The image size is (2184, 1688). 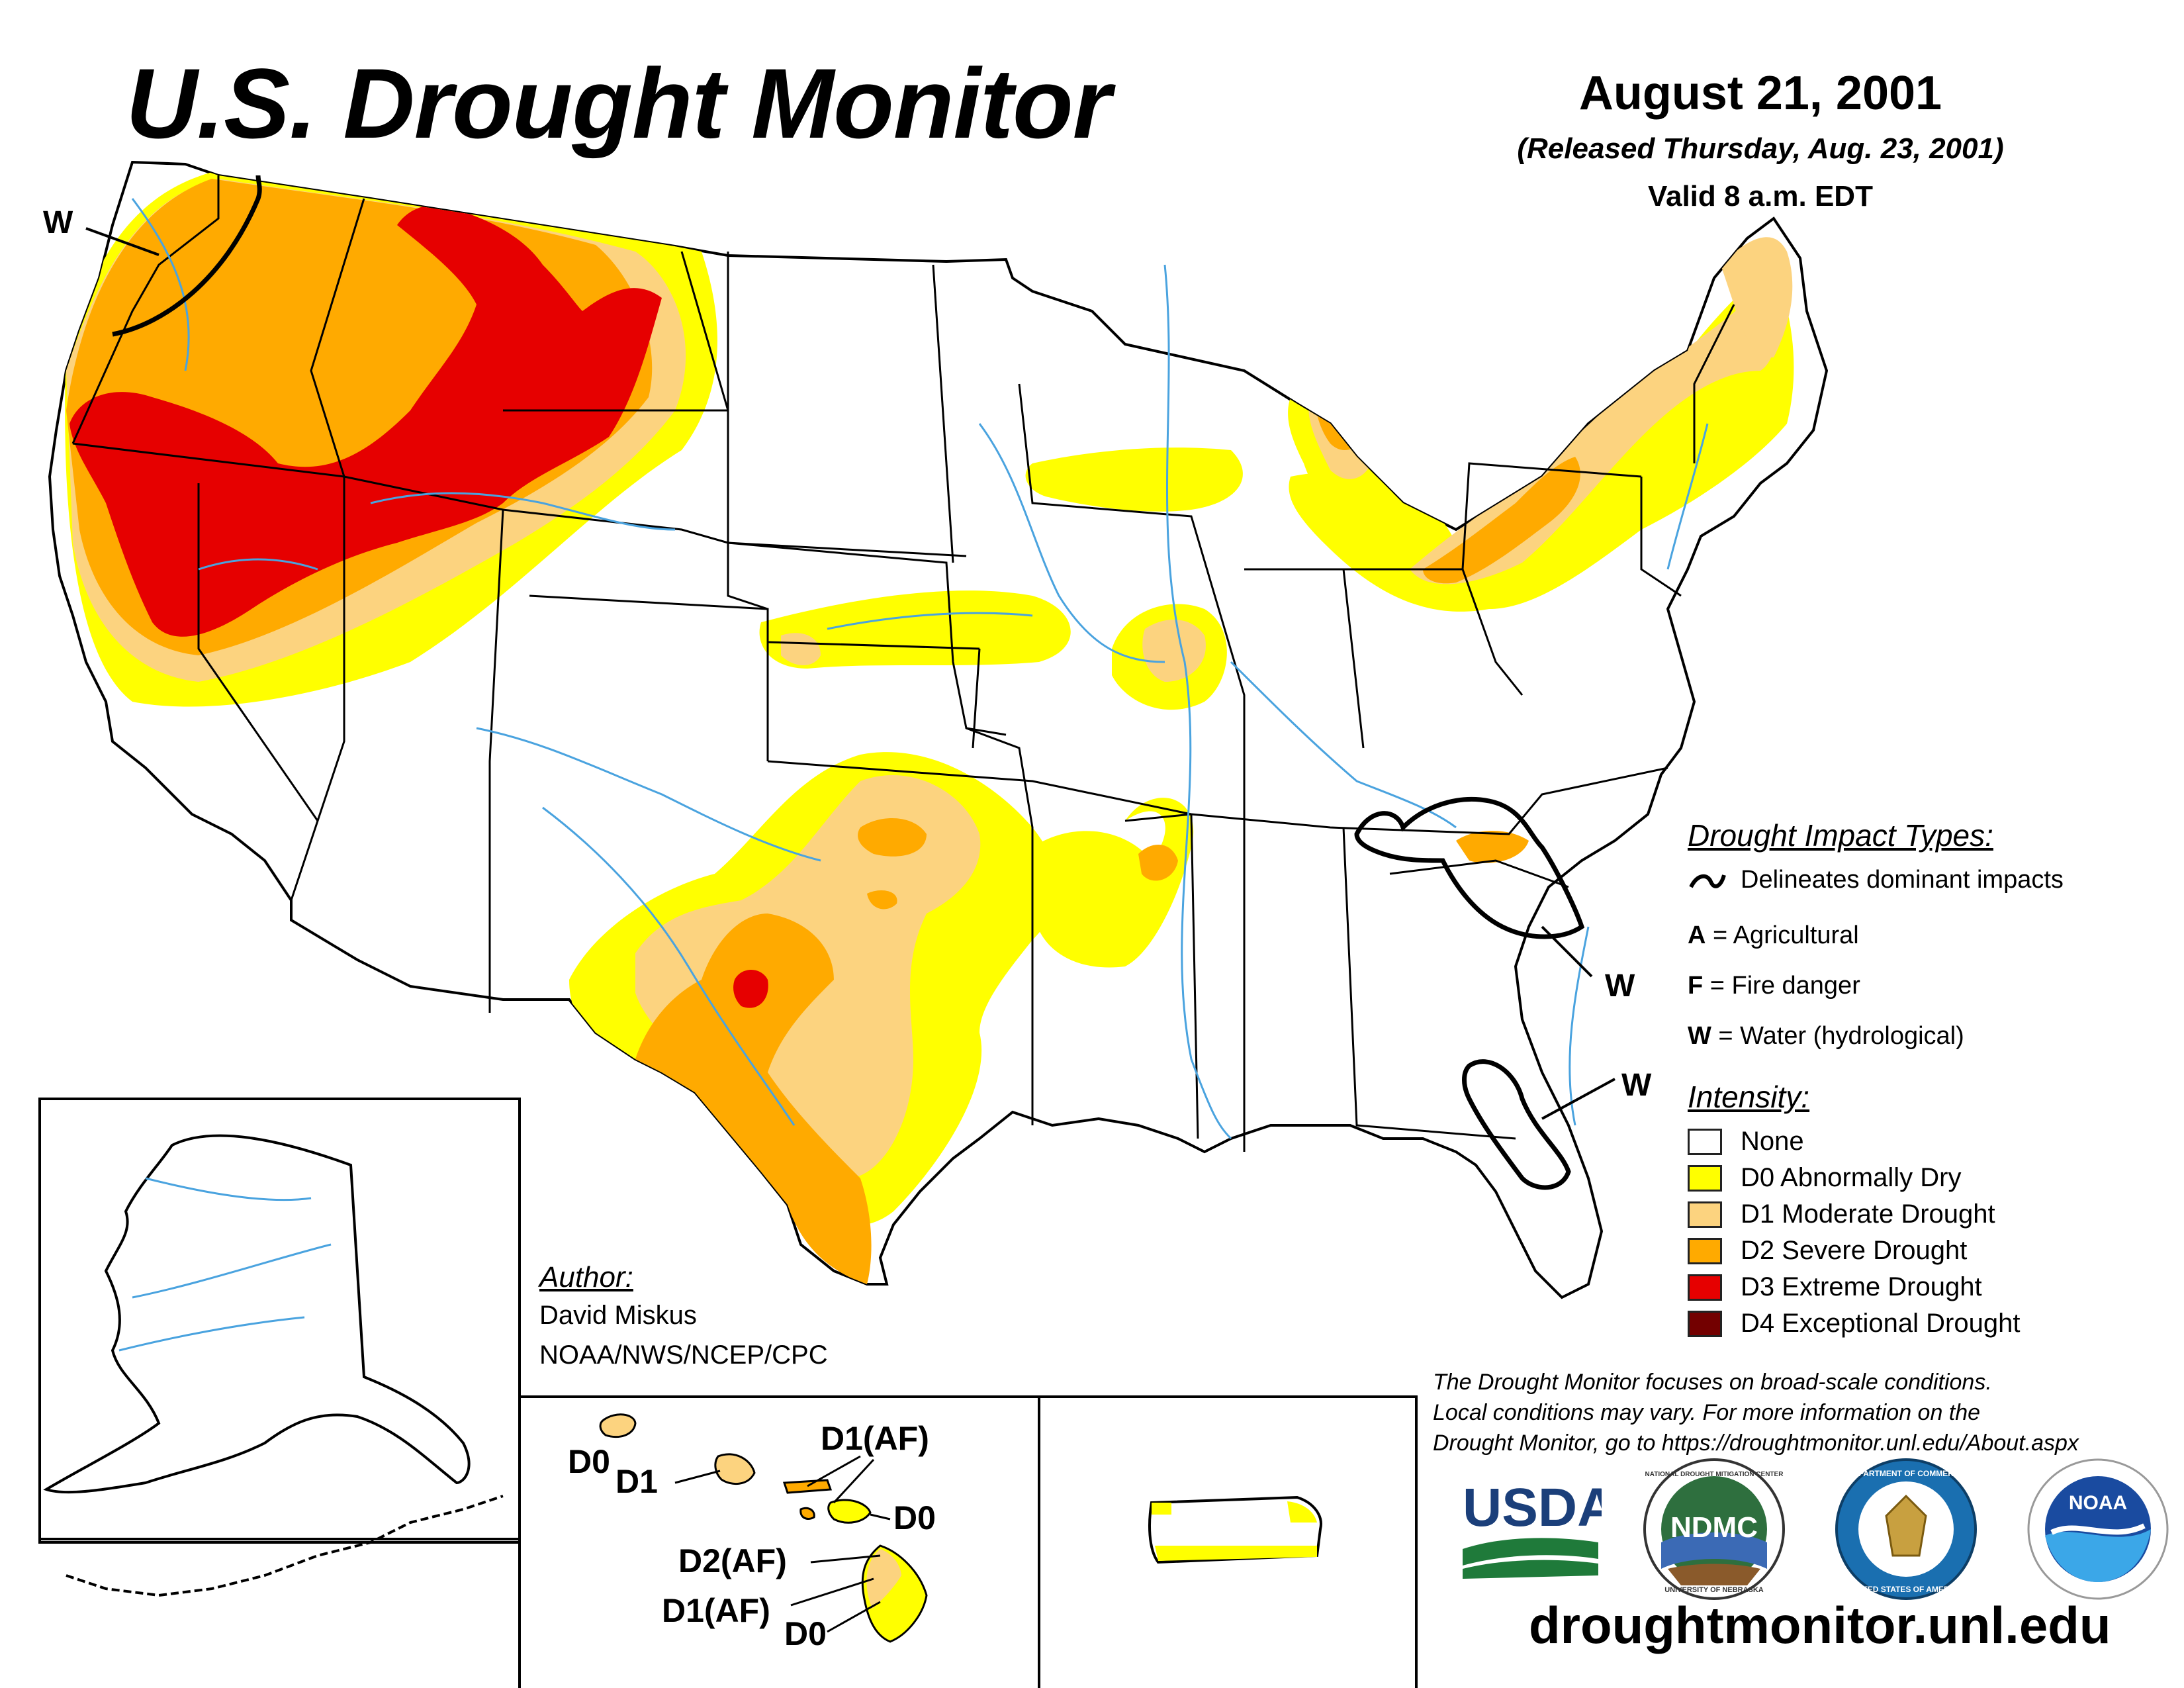 I want to click on svg-text: UNITED STATES OF AMERICA, so click(x=1906, y=1589).